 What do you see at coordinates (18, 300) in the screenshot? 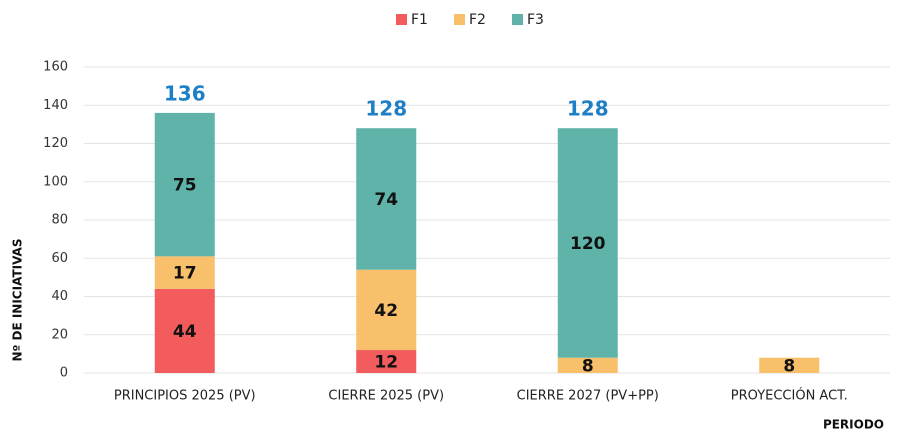
I see `y-axis-title: Nº DE INICIATIVAS` at bounding box center [18, 300].